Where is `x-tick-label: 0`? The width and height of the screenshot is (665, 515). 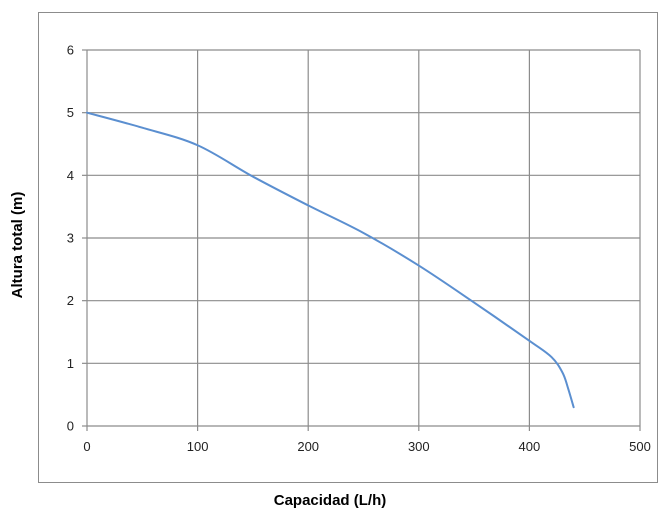 x-tick-label: 0 is located at coordinates (86, 446).